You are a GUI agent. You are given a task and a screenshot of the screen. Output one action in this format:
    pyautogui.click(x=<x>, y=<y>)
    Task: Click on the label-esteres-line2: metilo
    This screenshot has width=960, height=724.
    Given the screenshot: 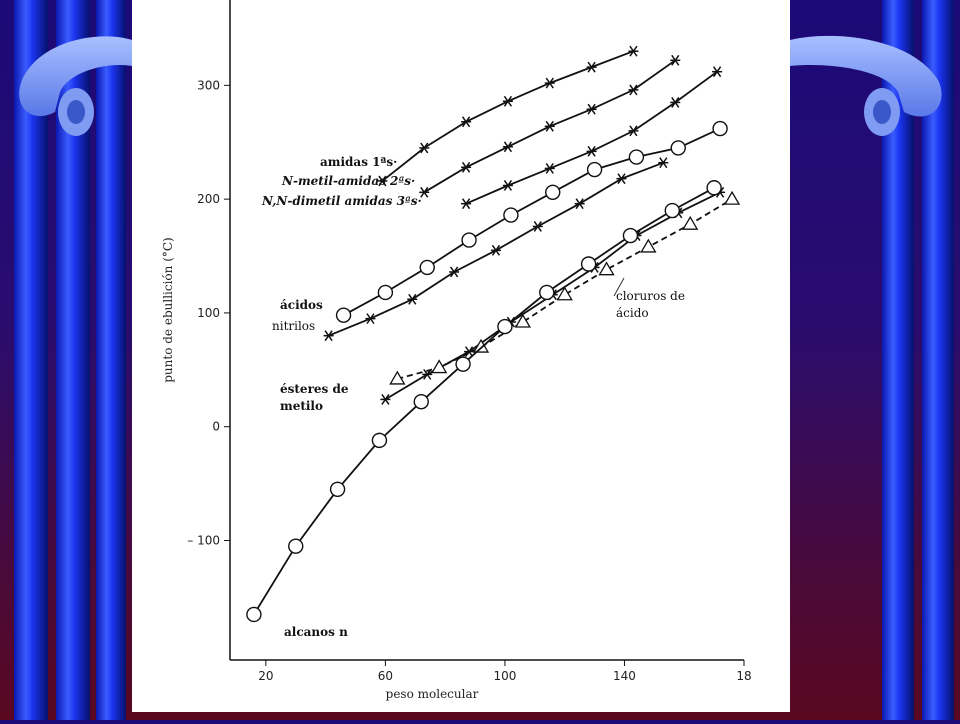 What is the action you would take?
    pyautogui.click(x=301, y=406)
    